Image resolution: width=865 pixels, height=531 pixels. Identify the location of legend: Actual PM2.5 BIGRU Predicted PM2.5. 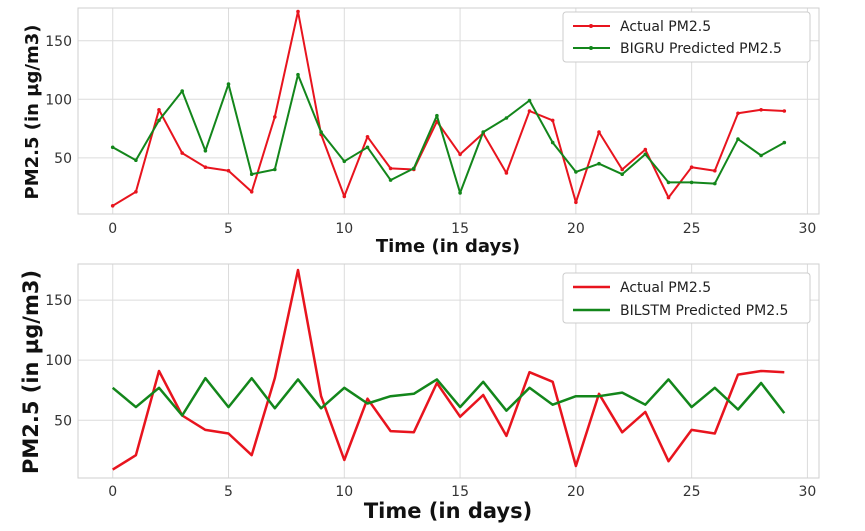
(686, 37).